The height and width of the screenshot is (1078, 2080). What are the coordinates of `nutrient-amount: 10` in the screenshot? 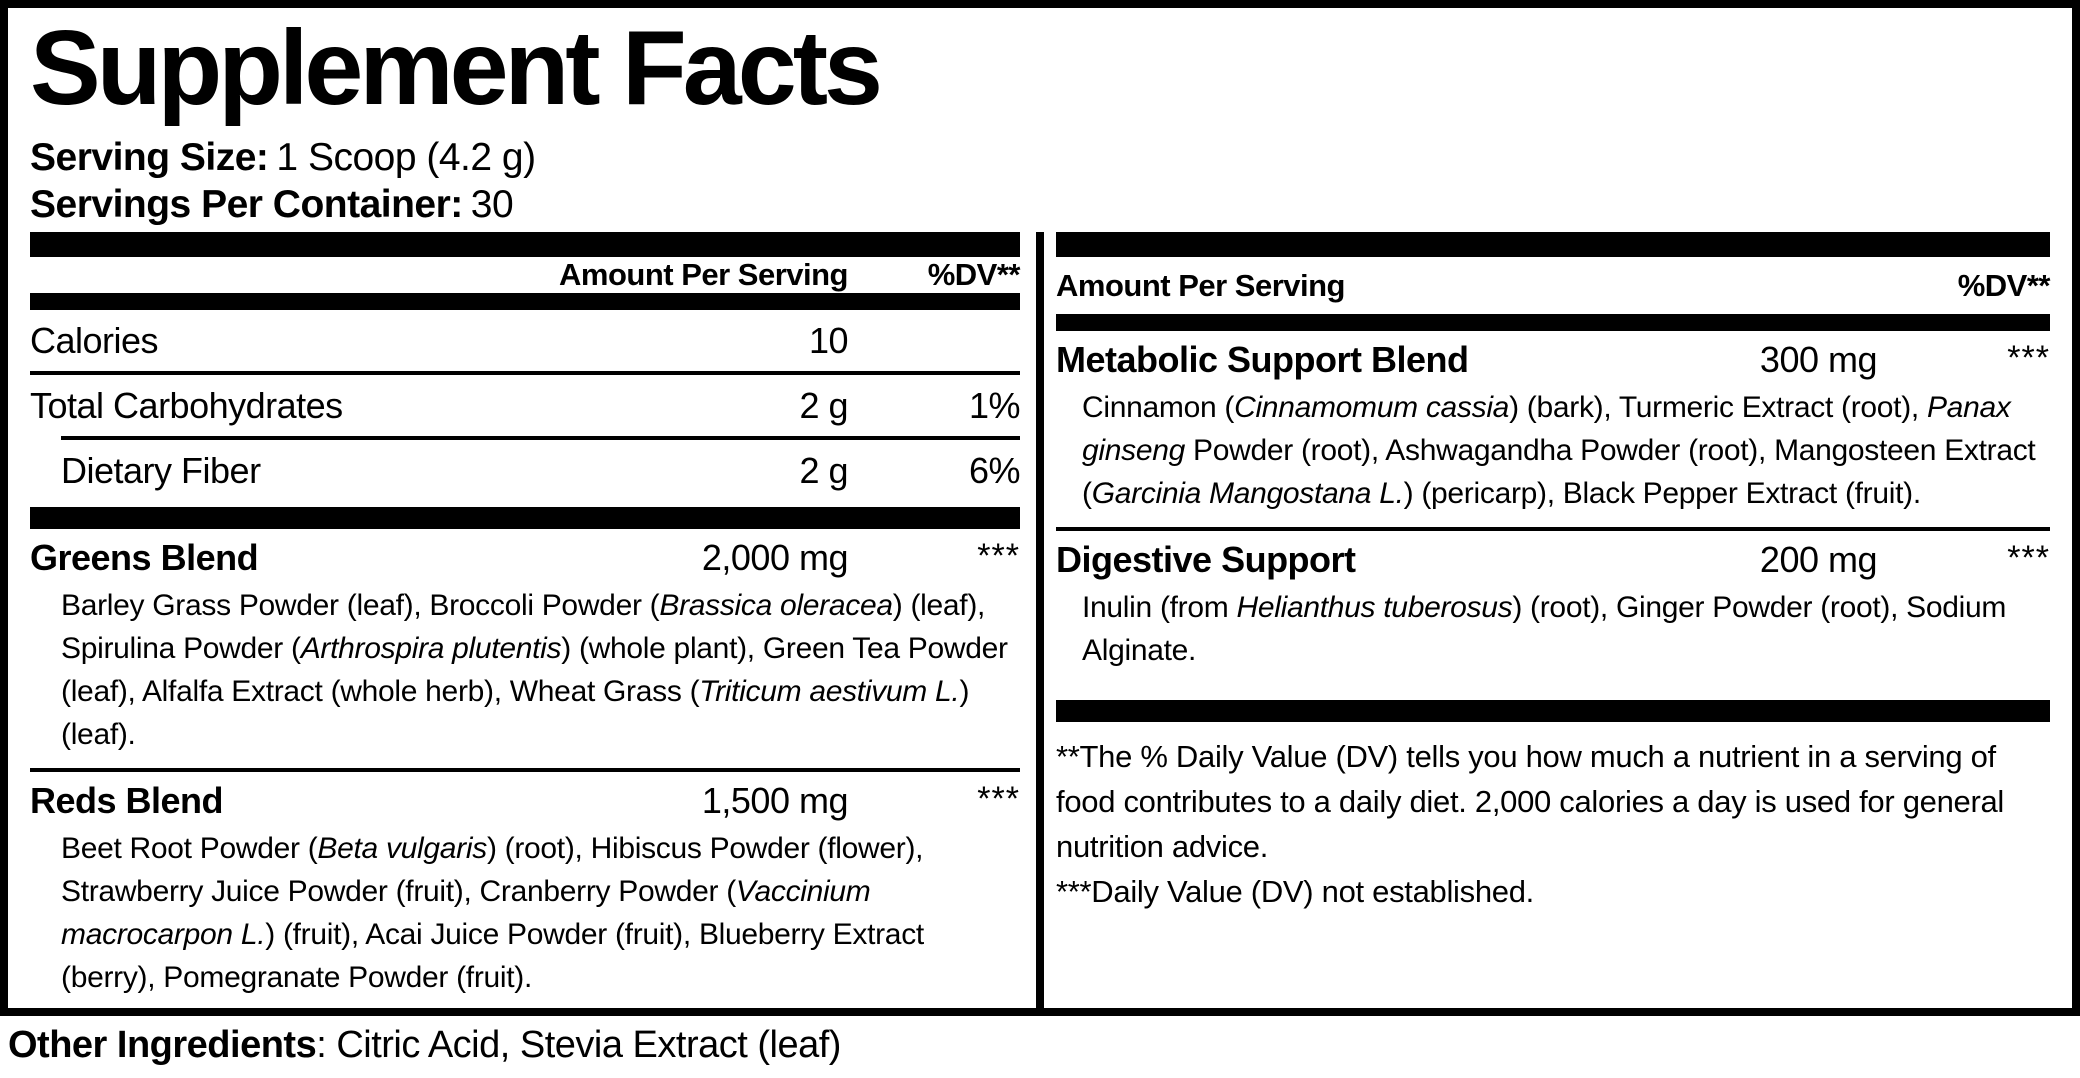 It's located at (828, 340).